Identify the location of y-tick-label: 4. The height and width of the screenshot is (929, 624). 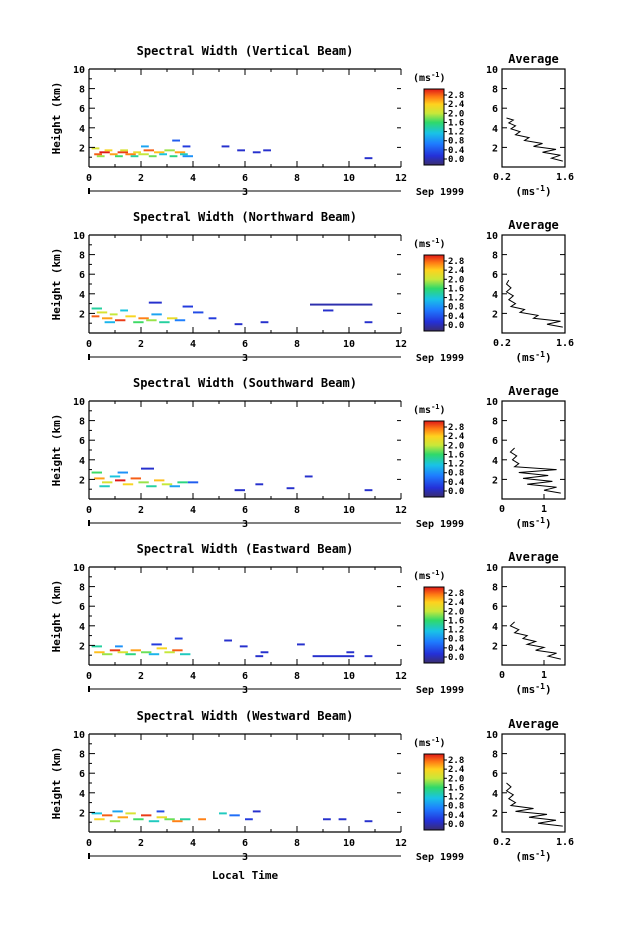
(82, 461).